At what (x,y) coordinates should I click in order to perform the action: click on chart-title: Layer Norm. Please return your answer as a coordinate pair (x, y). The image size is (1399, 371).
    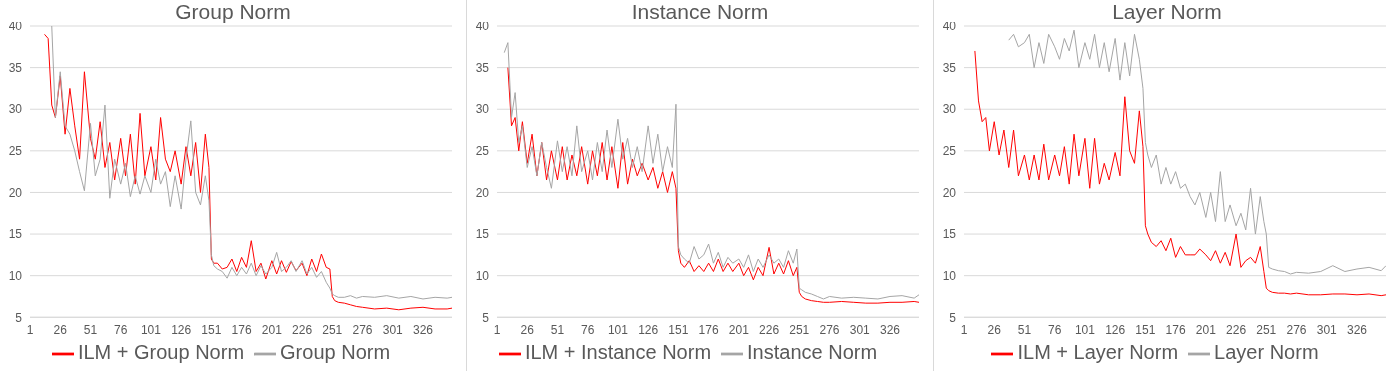
    Looking at the image, I should click on (1167, 11).